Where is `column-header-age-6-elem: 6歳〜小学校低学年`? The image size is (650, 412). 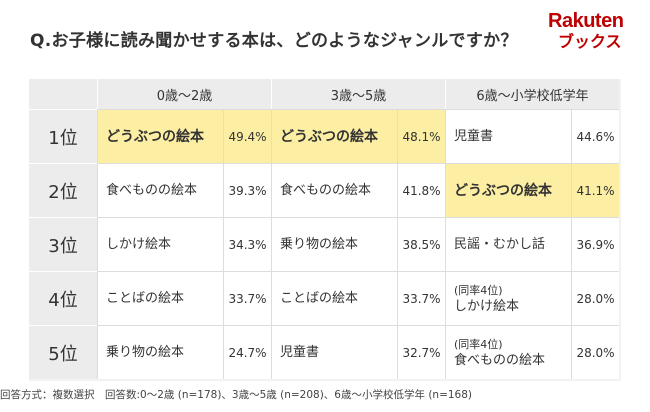 column-header-age-6-elem: 6歳〜小学校低学年 is located at coordinates (532, 94).